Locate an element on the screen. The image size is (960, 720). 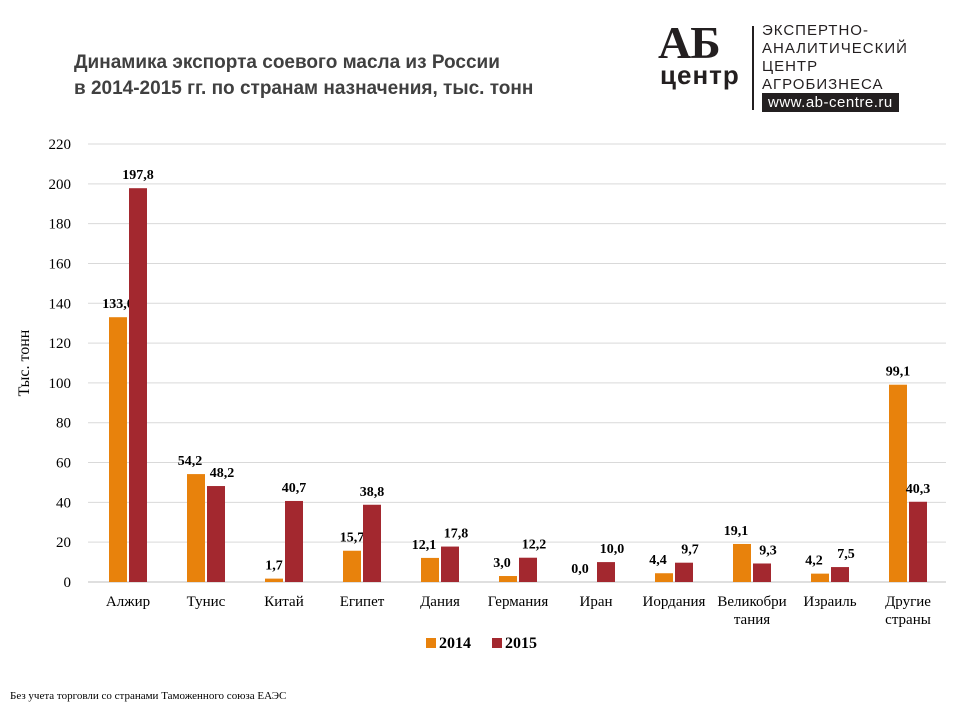
data-label-2015-4: 17,8 is located at coordinates (456, 534).